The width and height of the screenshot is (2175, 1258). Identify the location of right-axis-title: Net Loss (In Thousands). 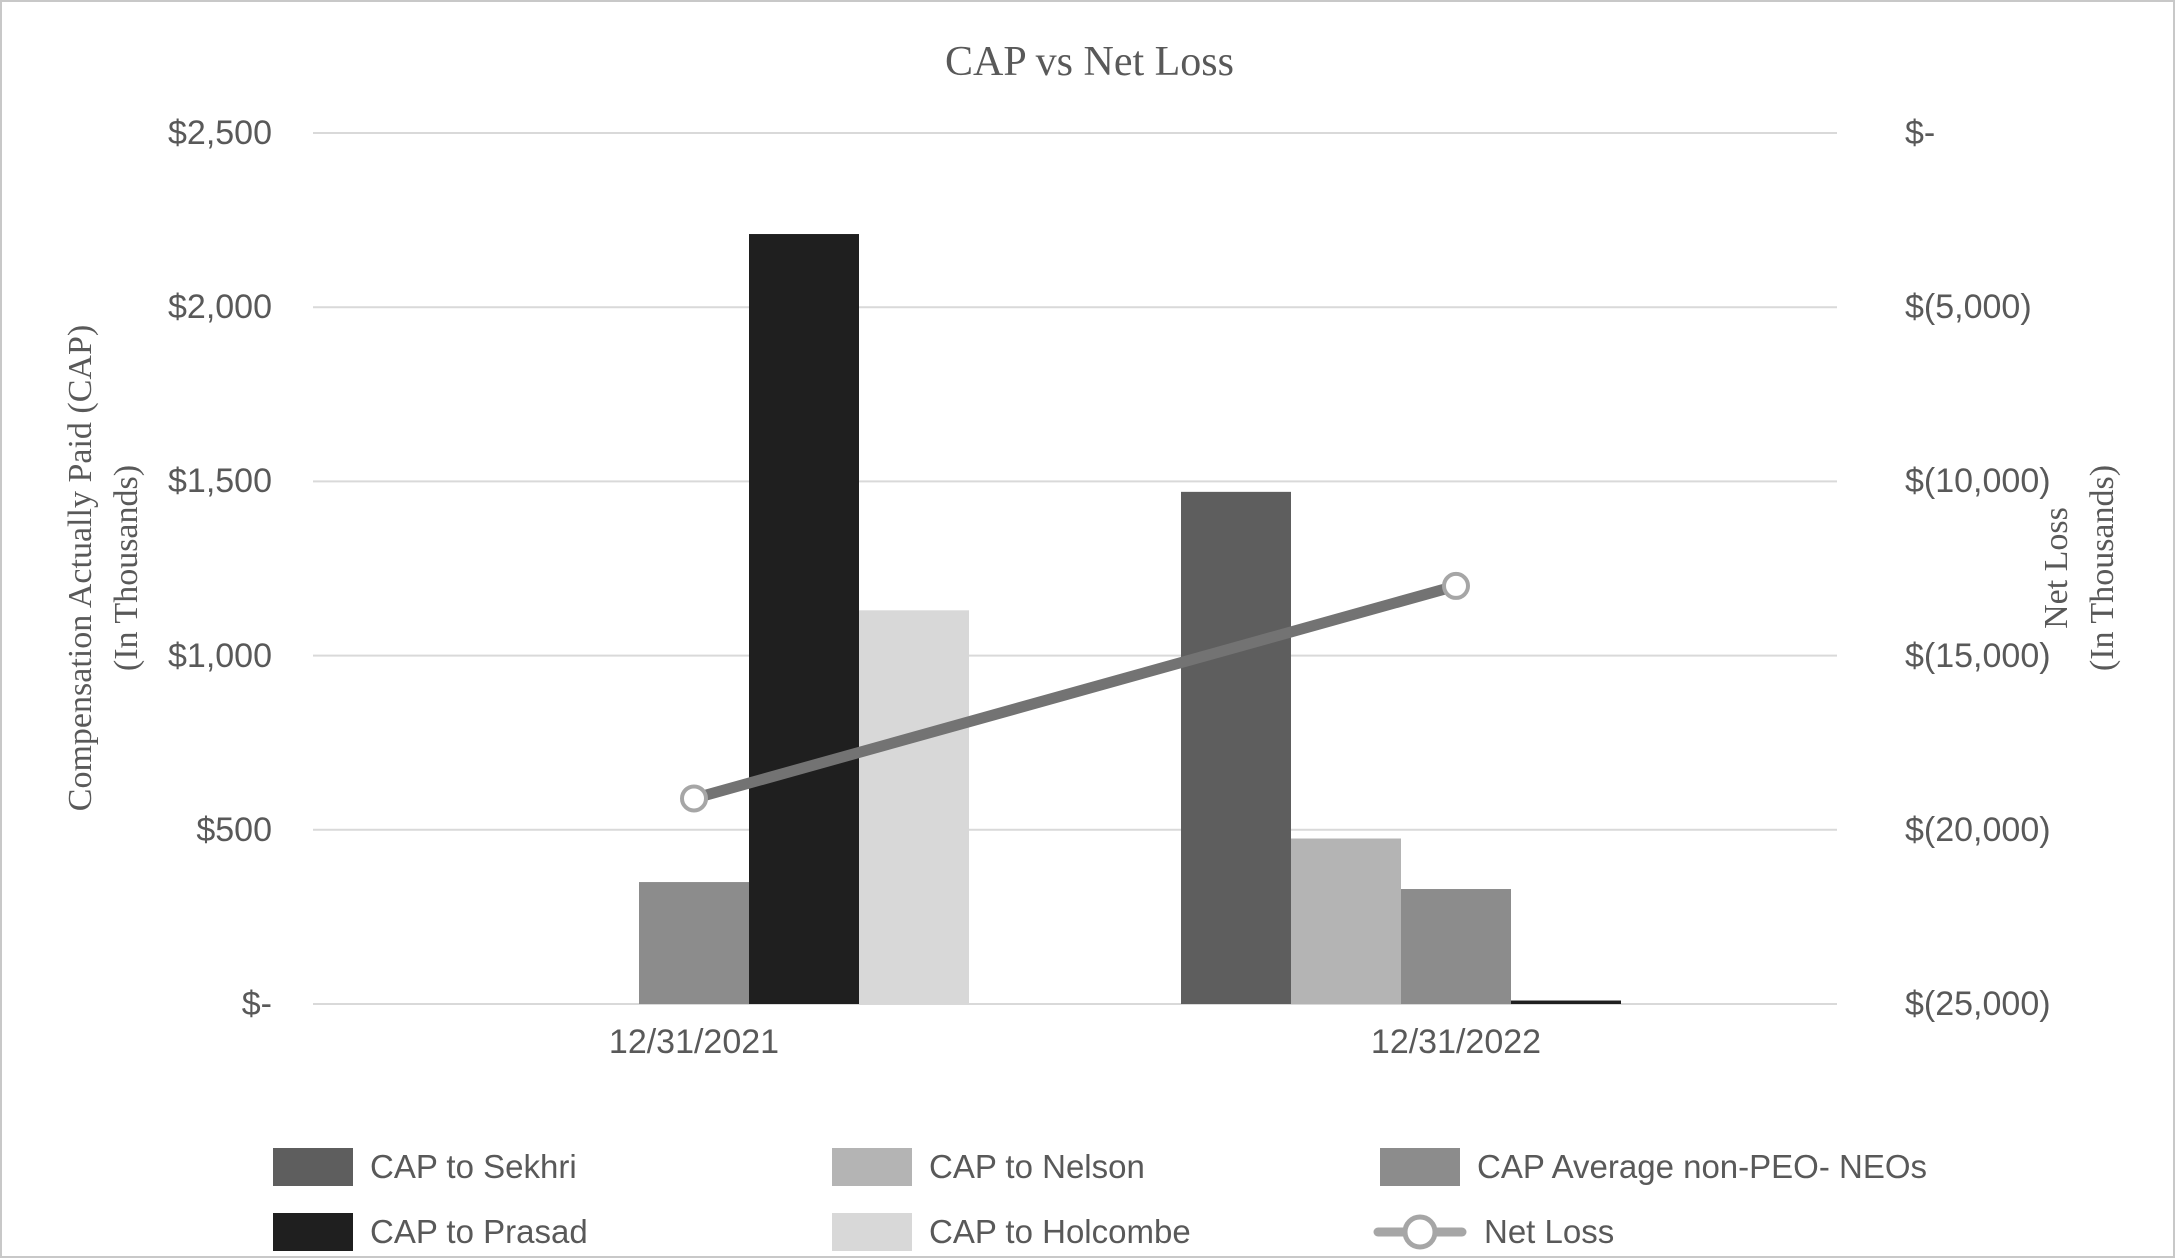
(2082, 568).